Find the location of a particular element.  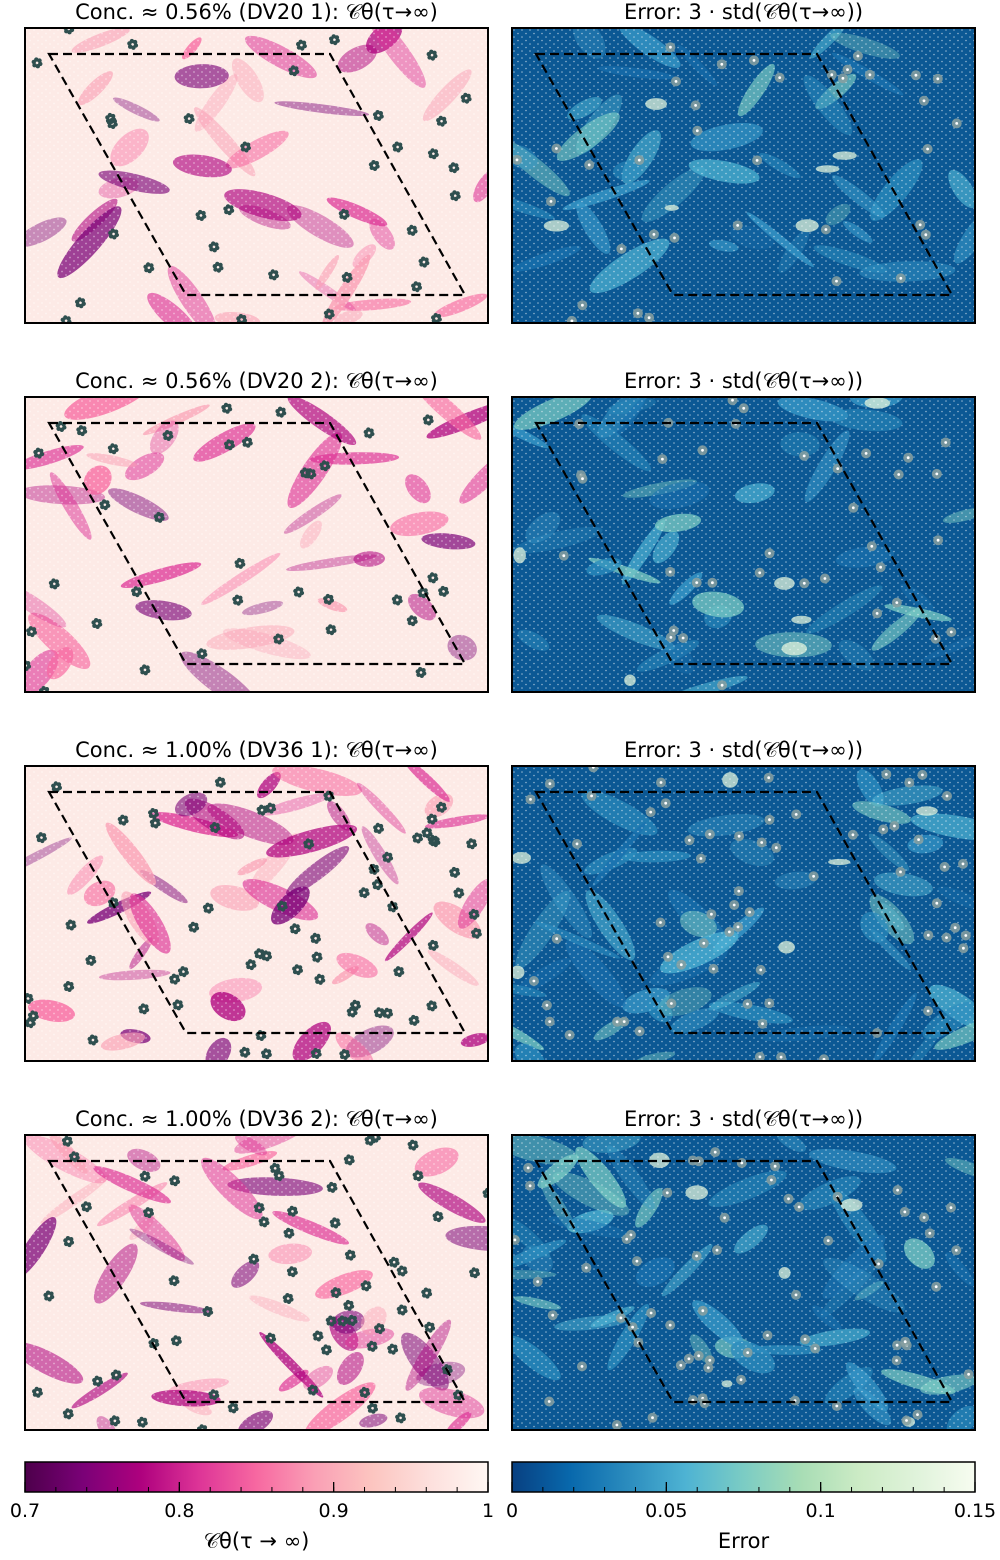

field-panel-title: Conc. ≈ 1.00% (DV36 1): 𝒞θ(τ→∞) is located at coordinates (256, 750).